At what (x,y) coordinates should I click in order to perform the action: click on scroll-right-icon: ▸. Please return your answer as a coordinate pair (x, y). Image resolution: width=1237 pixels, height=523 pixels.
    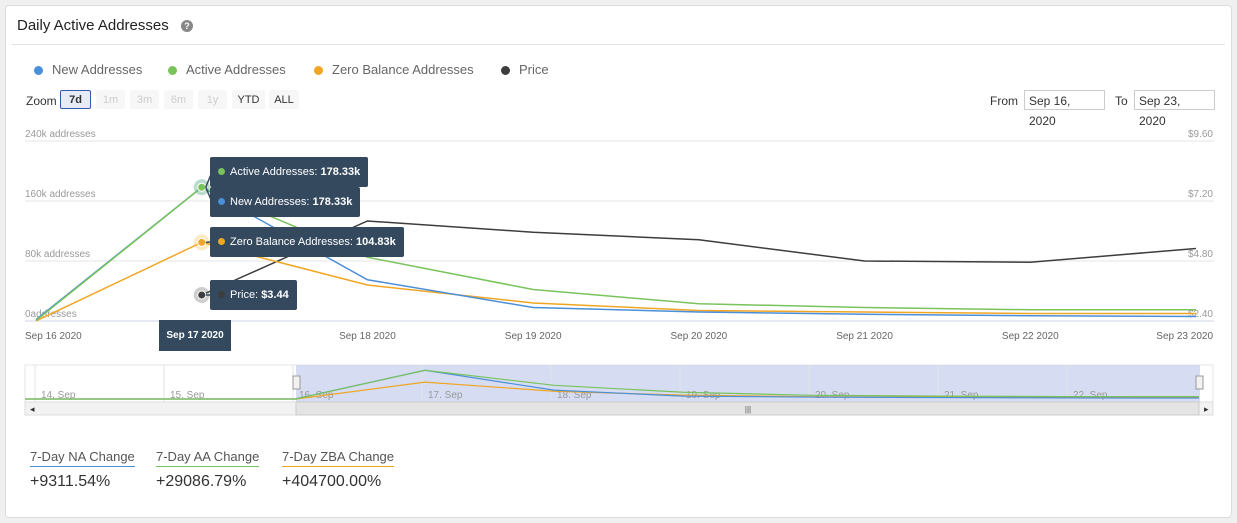
    Looking at the image, I should click on (1206, 409).